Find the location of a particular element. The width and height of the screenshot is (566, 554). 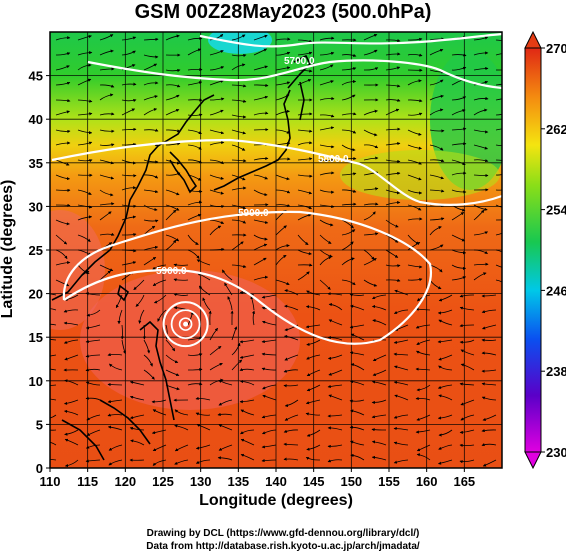

map-title: GSM 00Z28May2023 (500.0hPa) is located at coordinates (283, 12).